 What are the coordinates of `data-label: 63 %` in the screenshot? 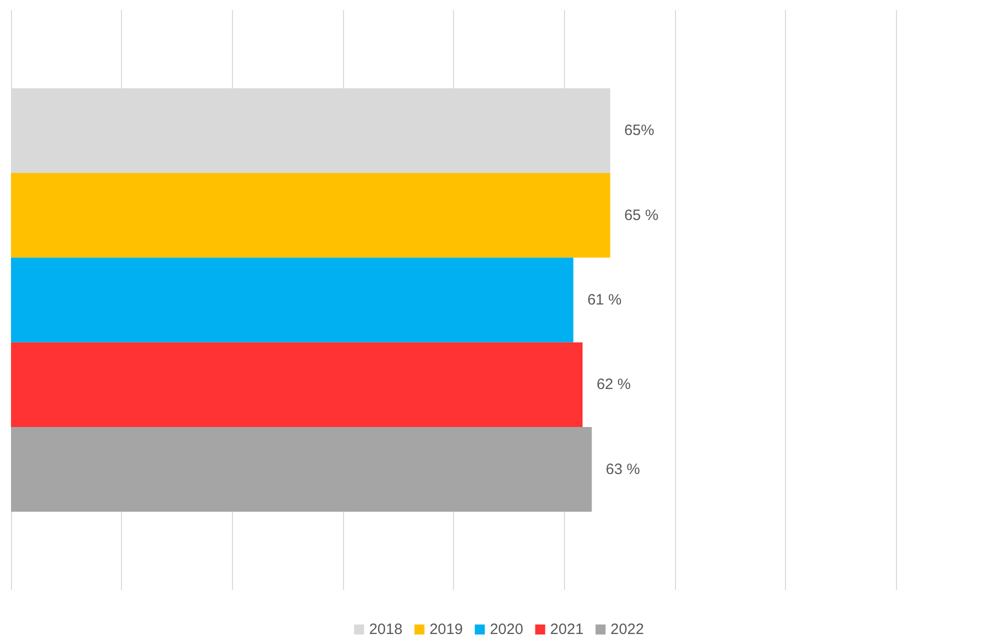 It's located at (623, 469).